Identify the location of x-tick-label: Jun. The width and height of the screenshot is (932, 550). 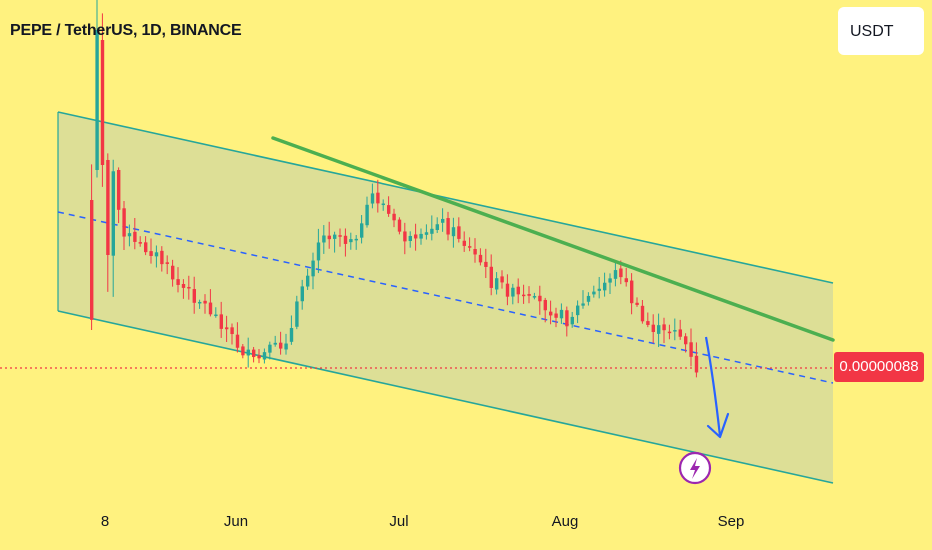
(236, 521).